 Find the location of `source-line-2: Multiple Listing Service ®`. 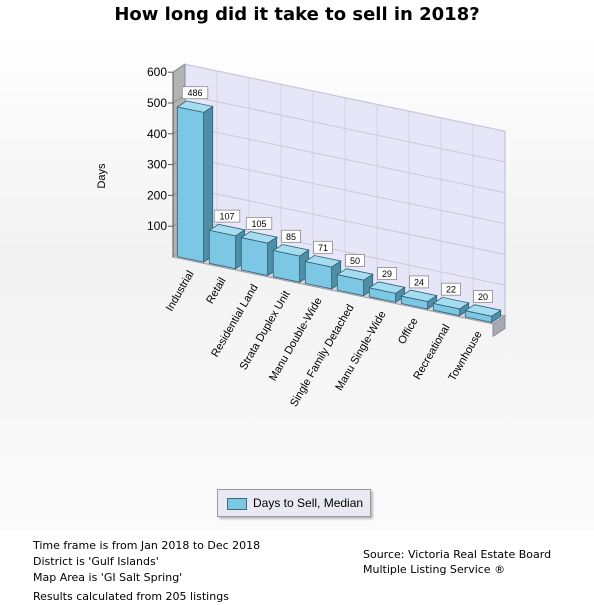

source-line-2: Multiple Listing Service ® is located at coordinates (434, 569).